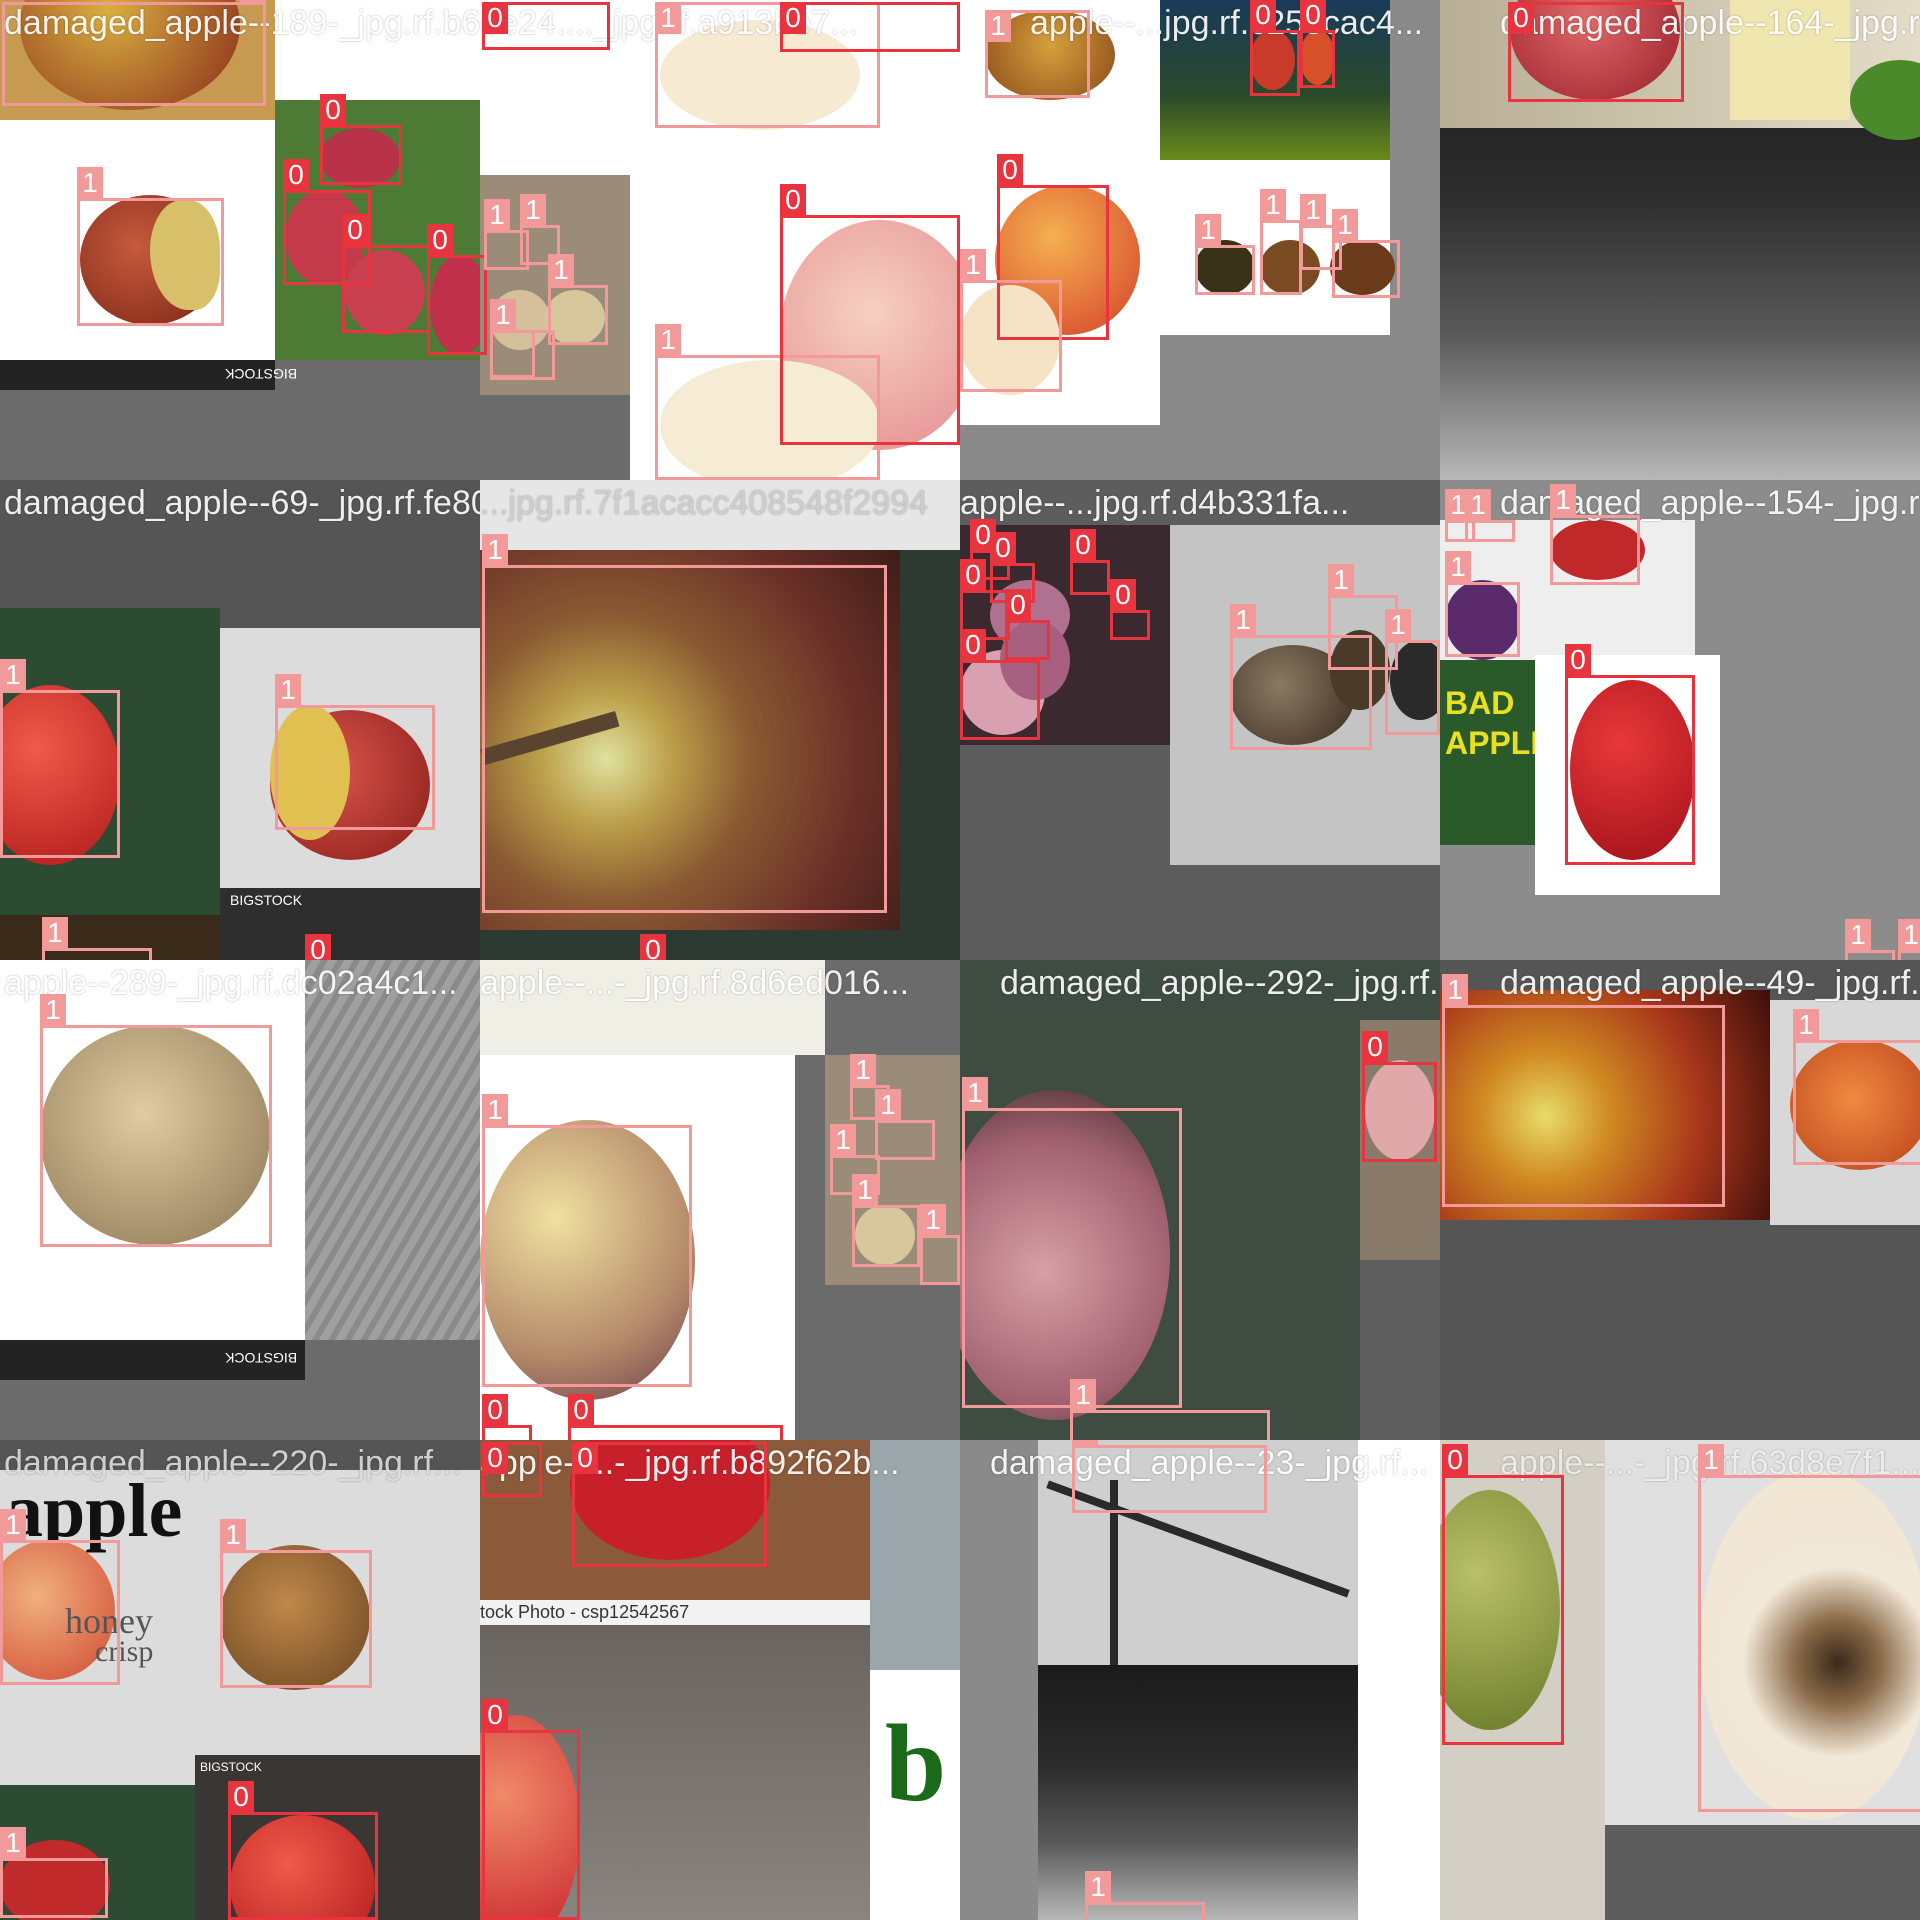 This screenshot has width=1920, height=1920. What do you see at coordinates (1810, 1645) in the screenshot?
I see `apple-half` at bounding box center [1810, 1645].